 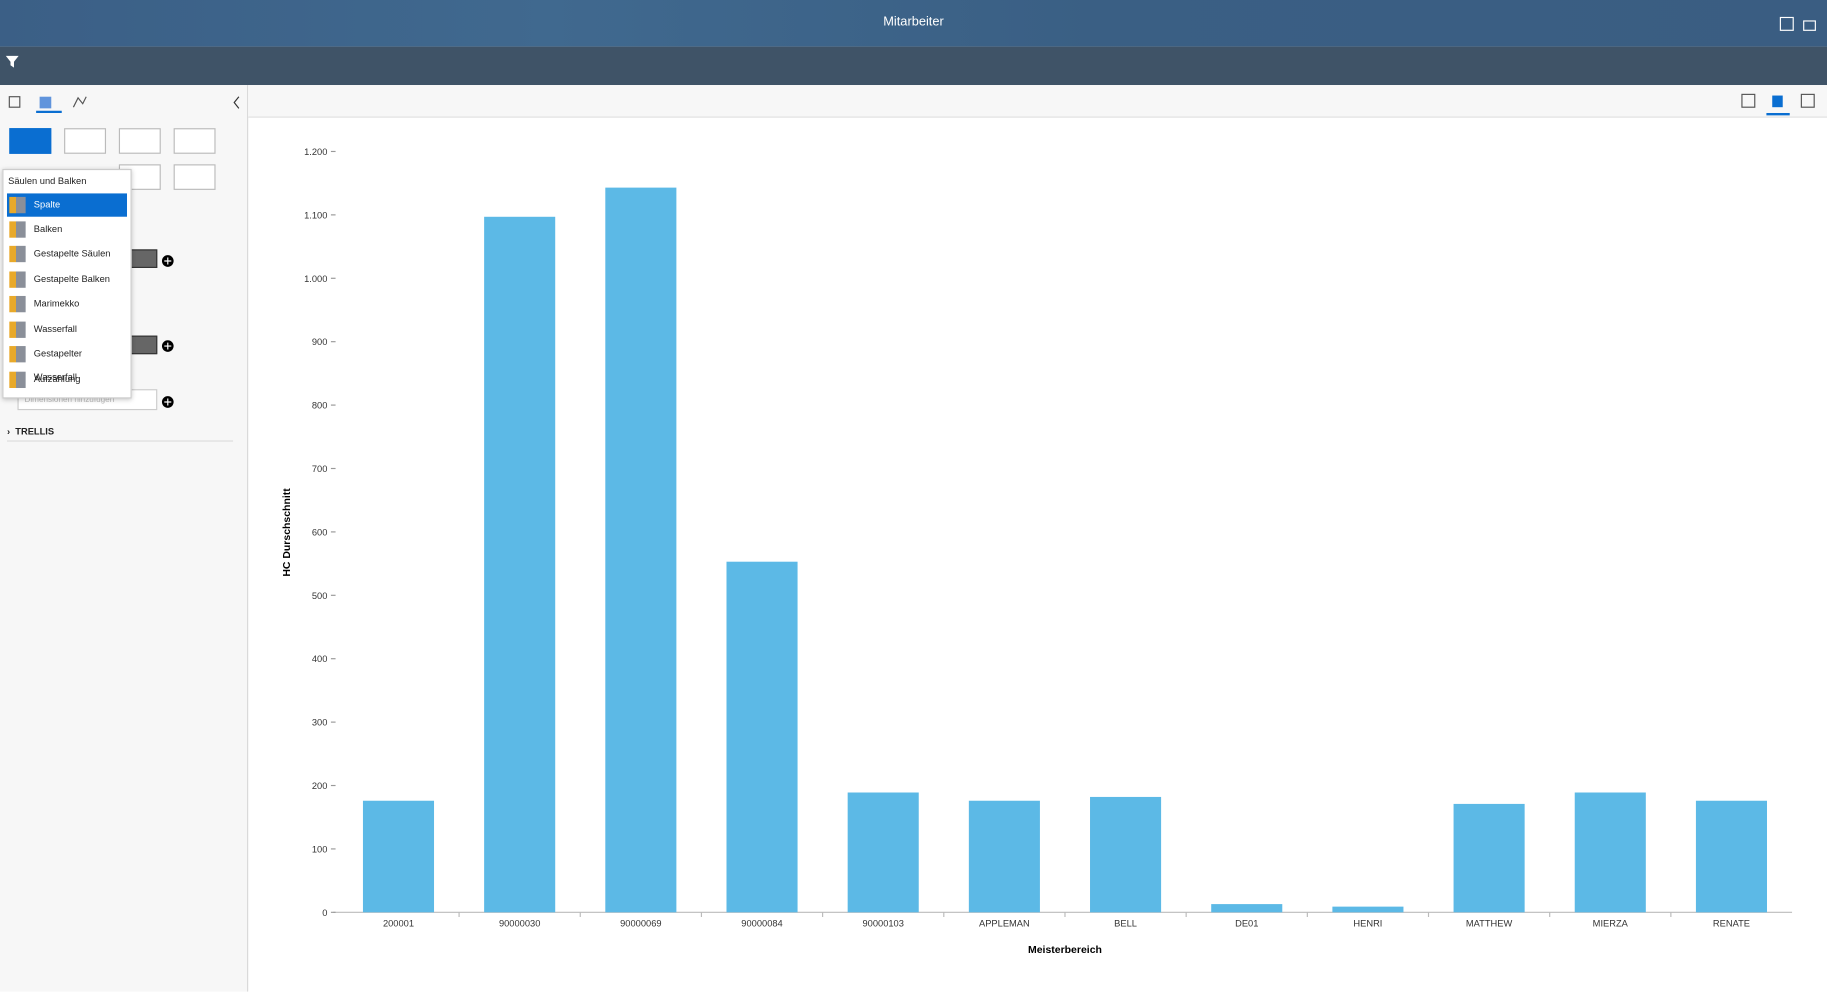 What do you see at coordinates (35, 431) in the screenshot?
I see `trellis-label: TRELLIS` at bounding box center [35, 431].